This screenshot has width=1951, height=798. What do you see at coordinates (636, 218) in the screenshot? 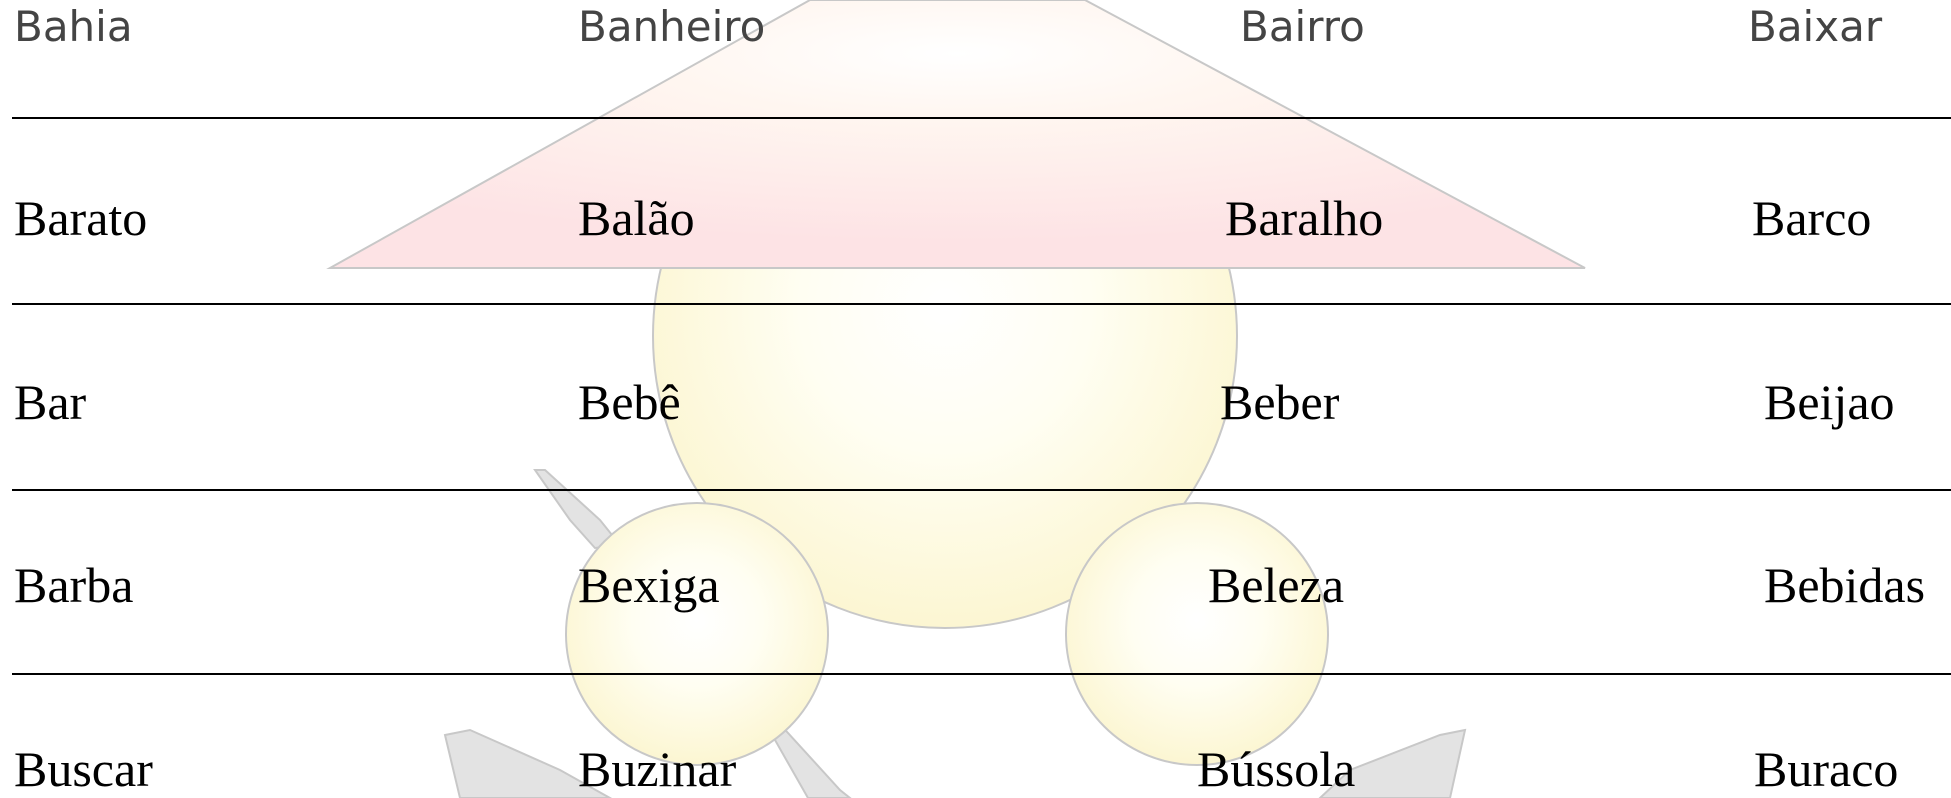
I see `table-cell: Balão` at bounding box center [636, 218].